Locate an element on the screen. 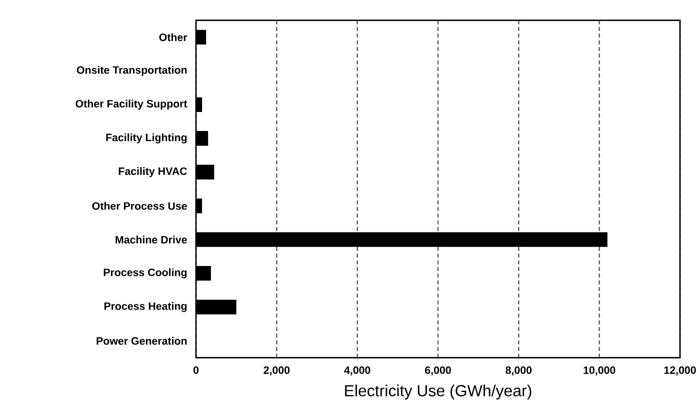  y-tick-label: Other Process Use is located at coordinates (139, 206).